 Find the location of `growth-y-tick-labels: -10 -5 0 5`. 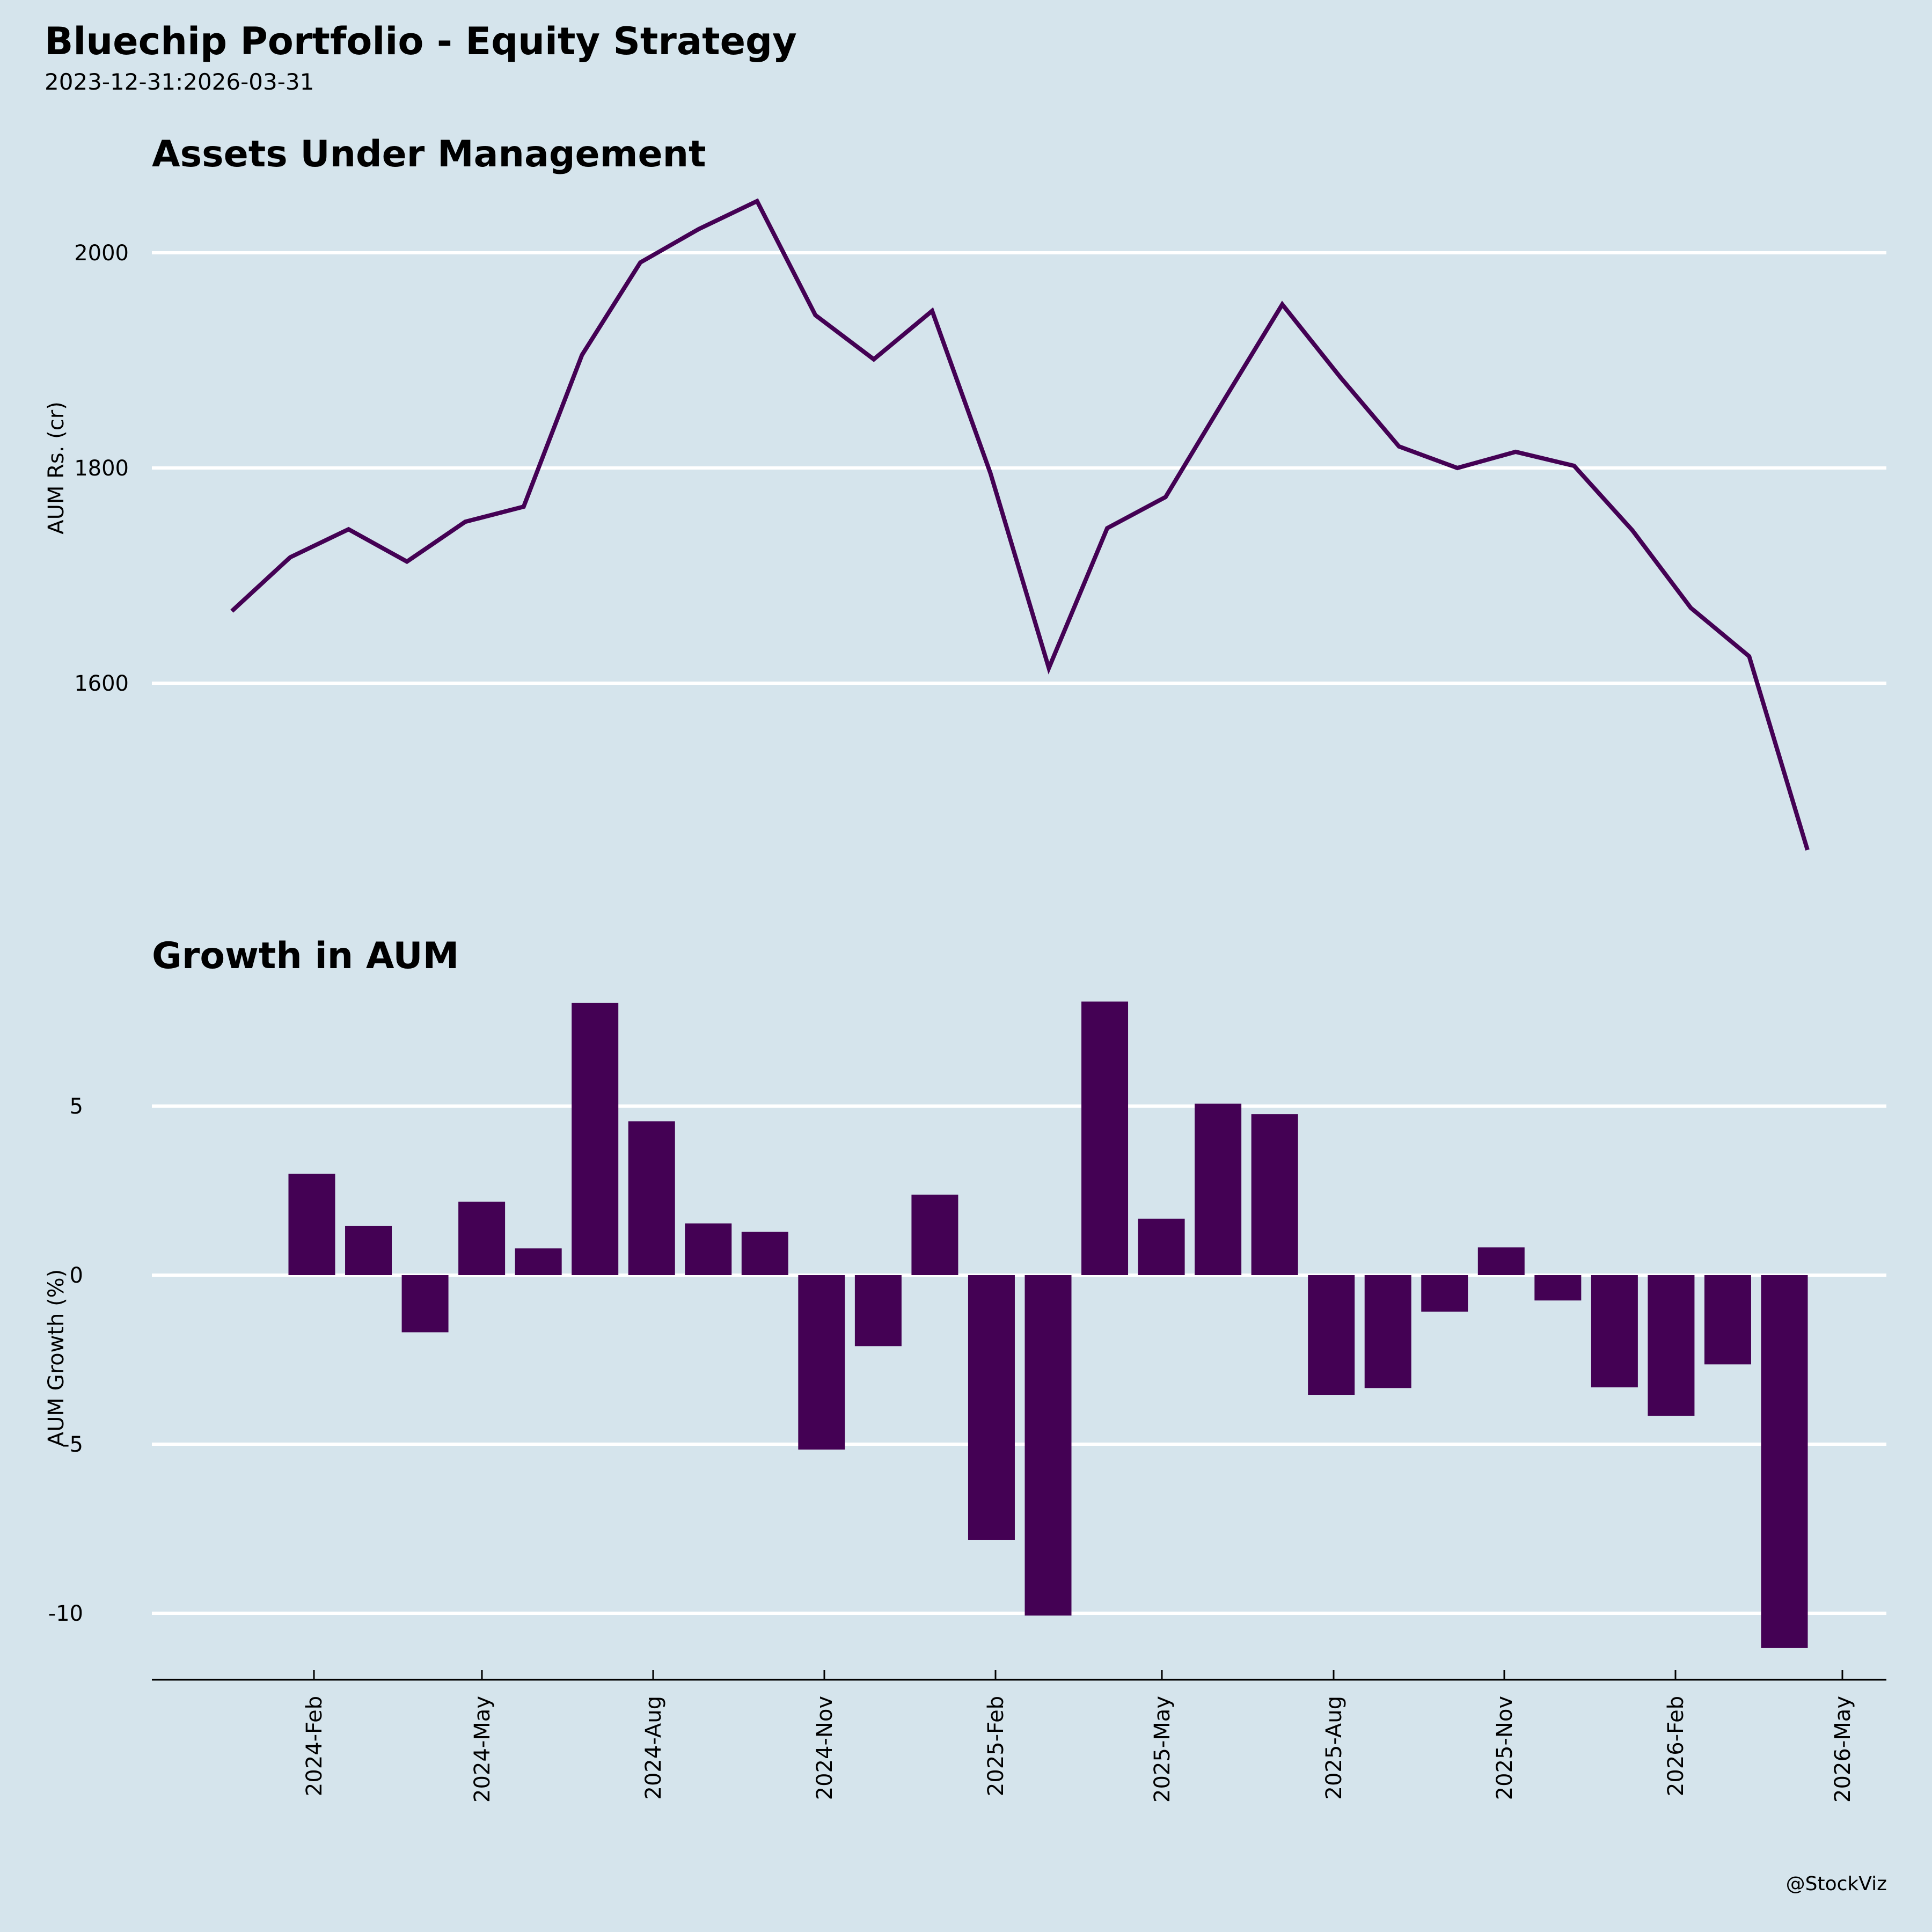

growth-y-tick-labels: -10 -5 0 5 is located at coordinates (65, 1360).